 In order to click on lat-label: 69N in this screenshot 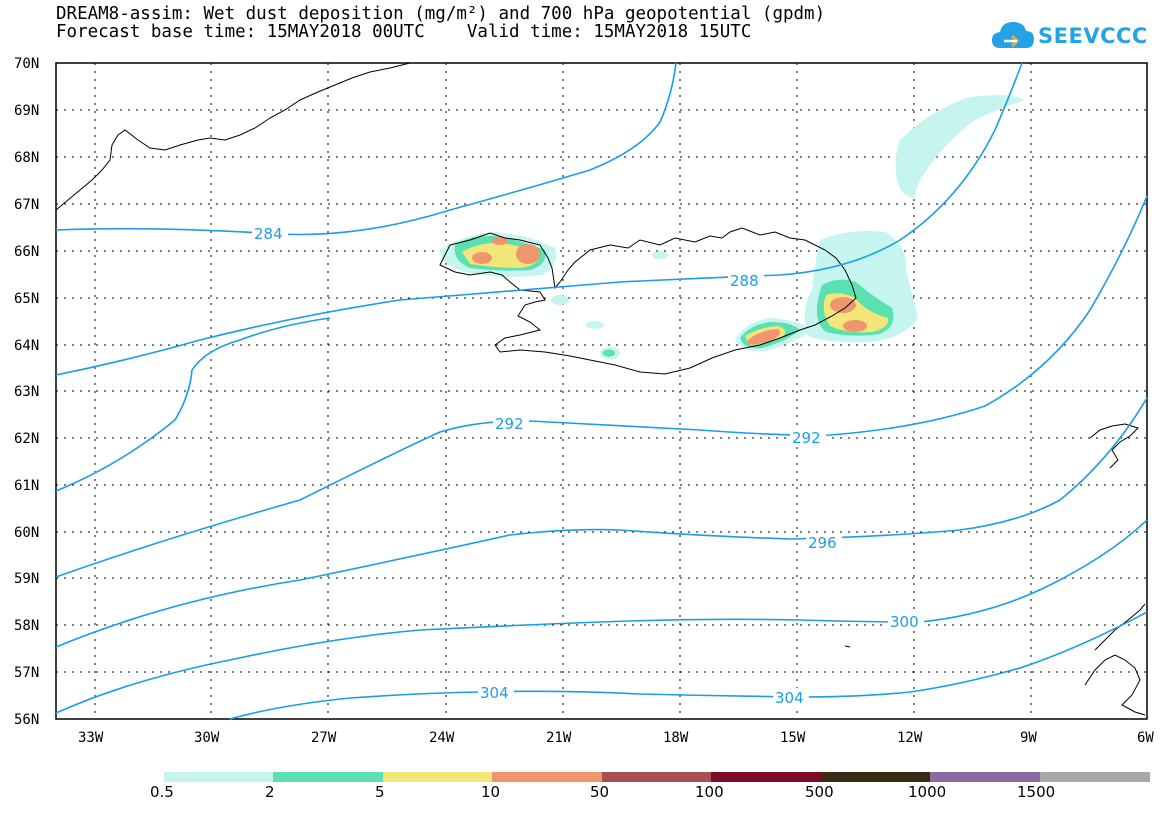, I will do `click(26, 111)`.